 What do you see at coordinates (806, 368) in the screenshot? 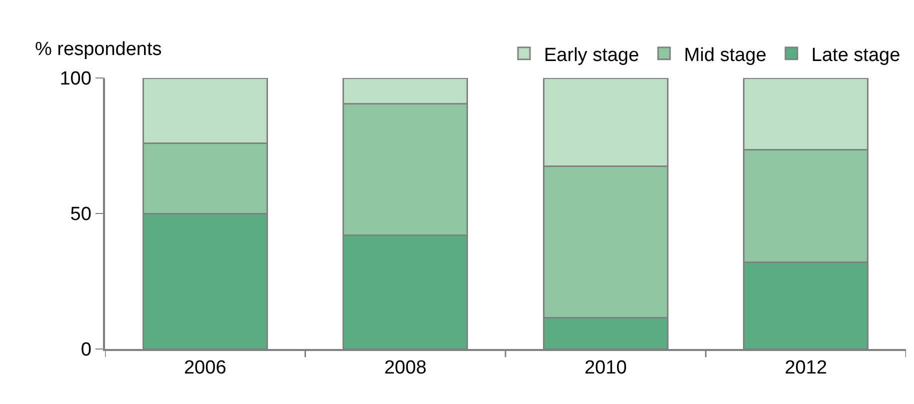
I see `x-tick-label: 2012` at bounding box center [806, 368].